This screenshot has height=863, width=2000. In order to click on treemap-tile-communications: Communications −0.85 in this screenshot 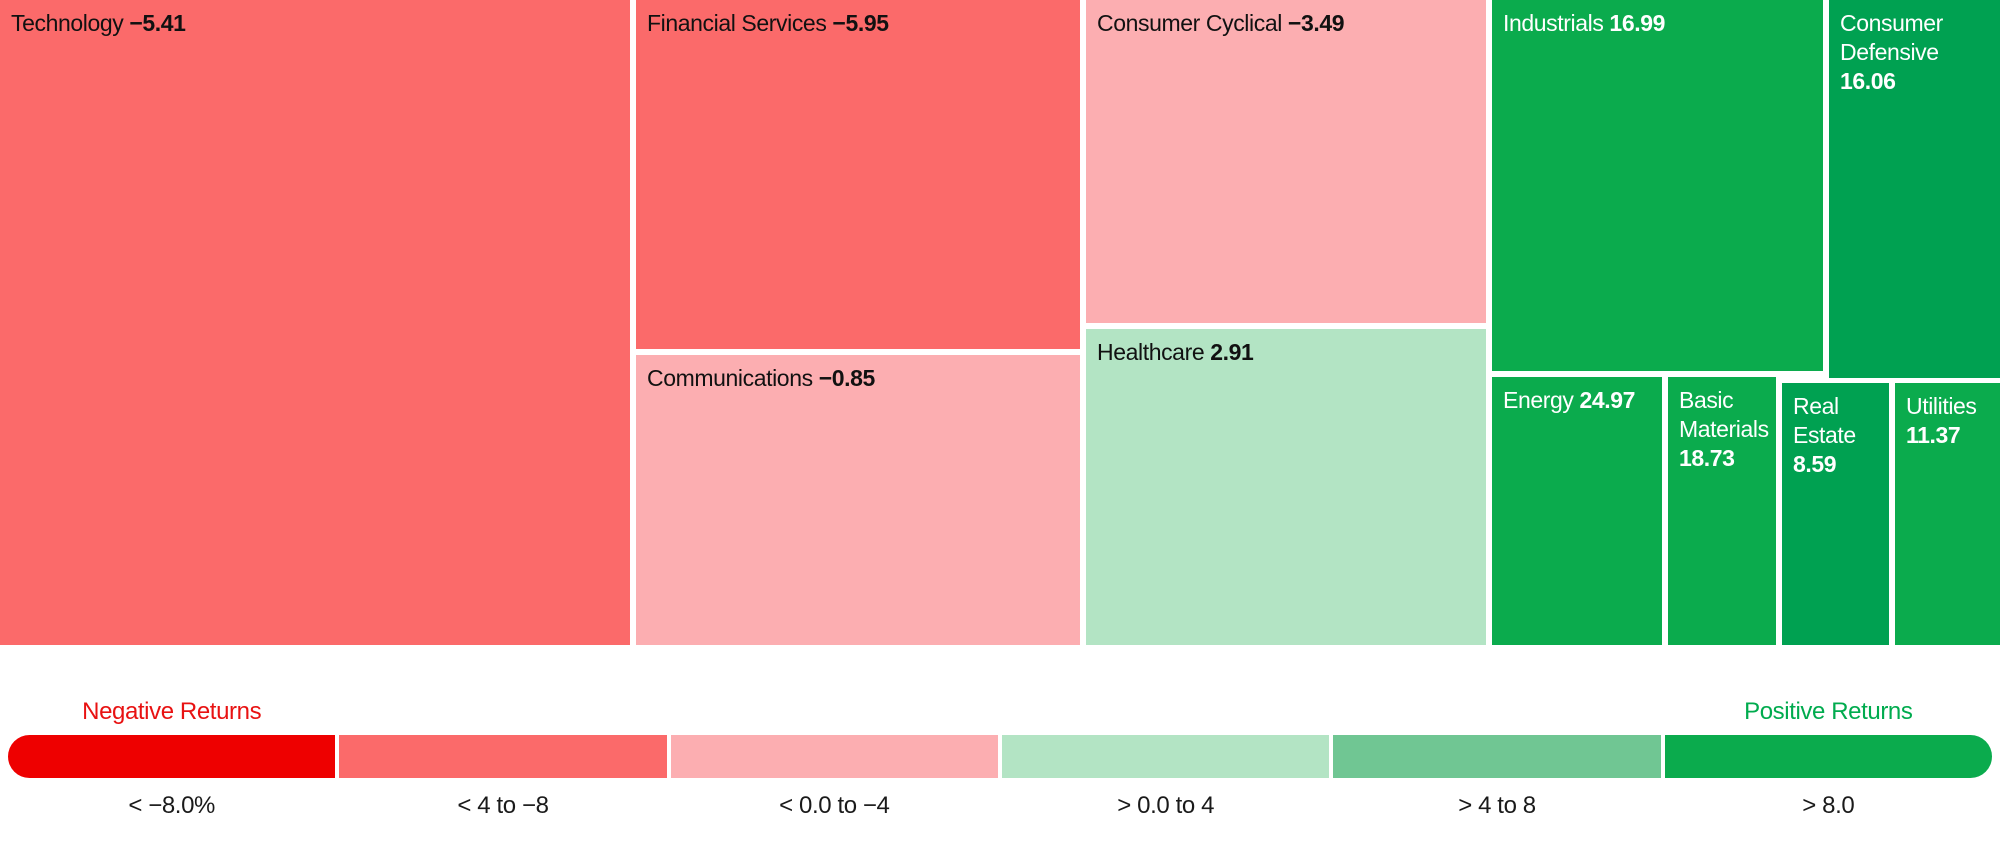, I will do `click(858, 500)`.